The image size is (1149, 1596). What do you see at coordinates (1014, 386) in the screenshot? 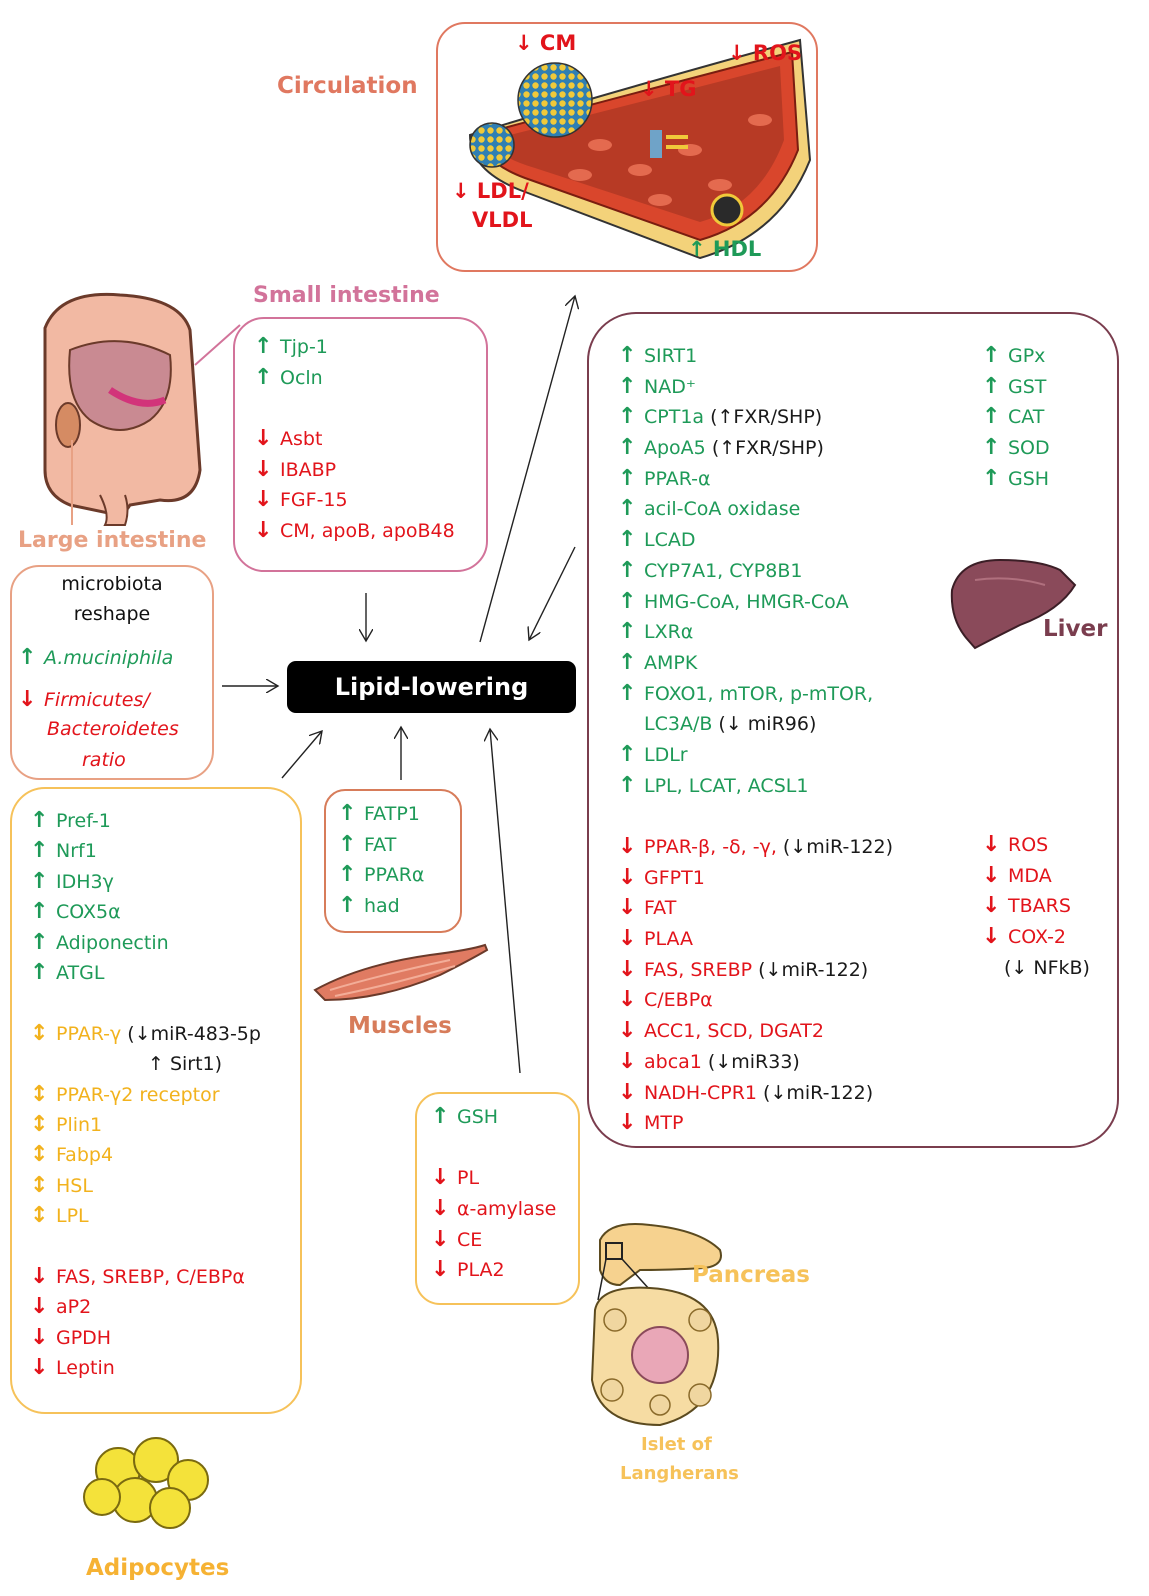
I see `list-item: ↑ GST` at bounding box center [1014, 386].